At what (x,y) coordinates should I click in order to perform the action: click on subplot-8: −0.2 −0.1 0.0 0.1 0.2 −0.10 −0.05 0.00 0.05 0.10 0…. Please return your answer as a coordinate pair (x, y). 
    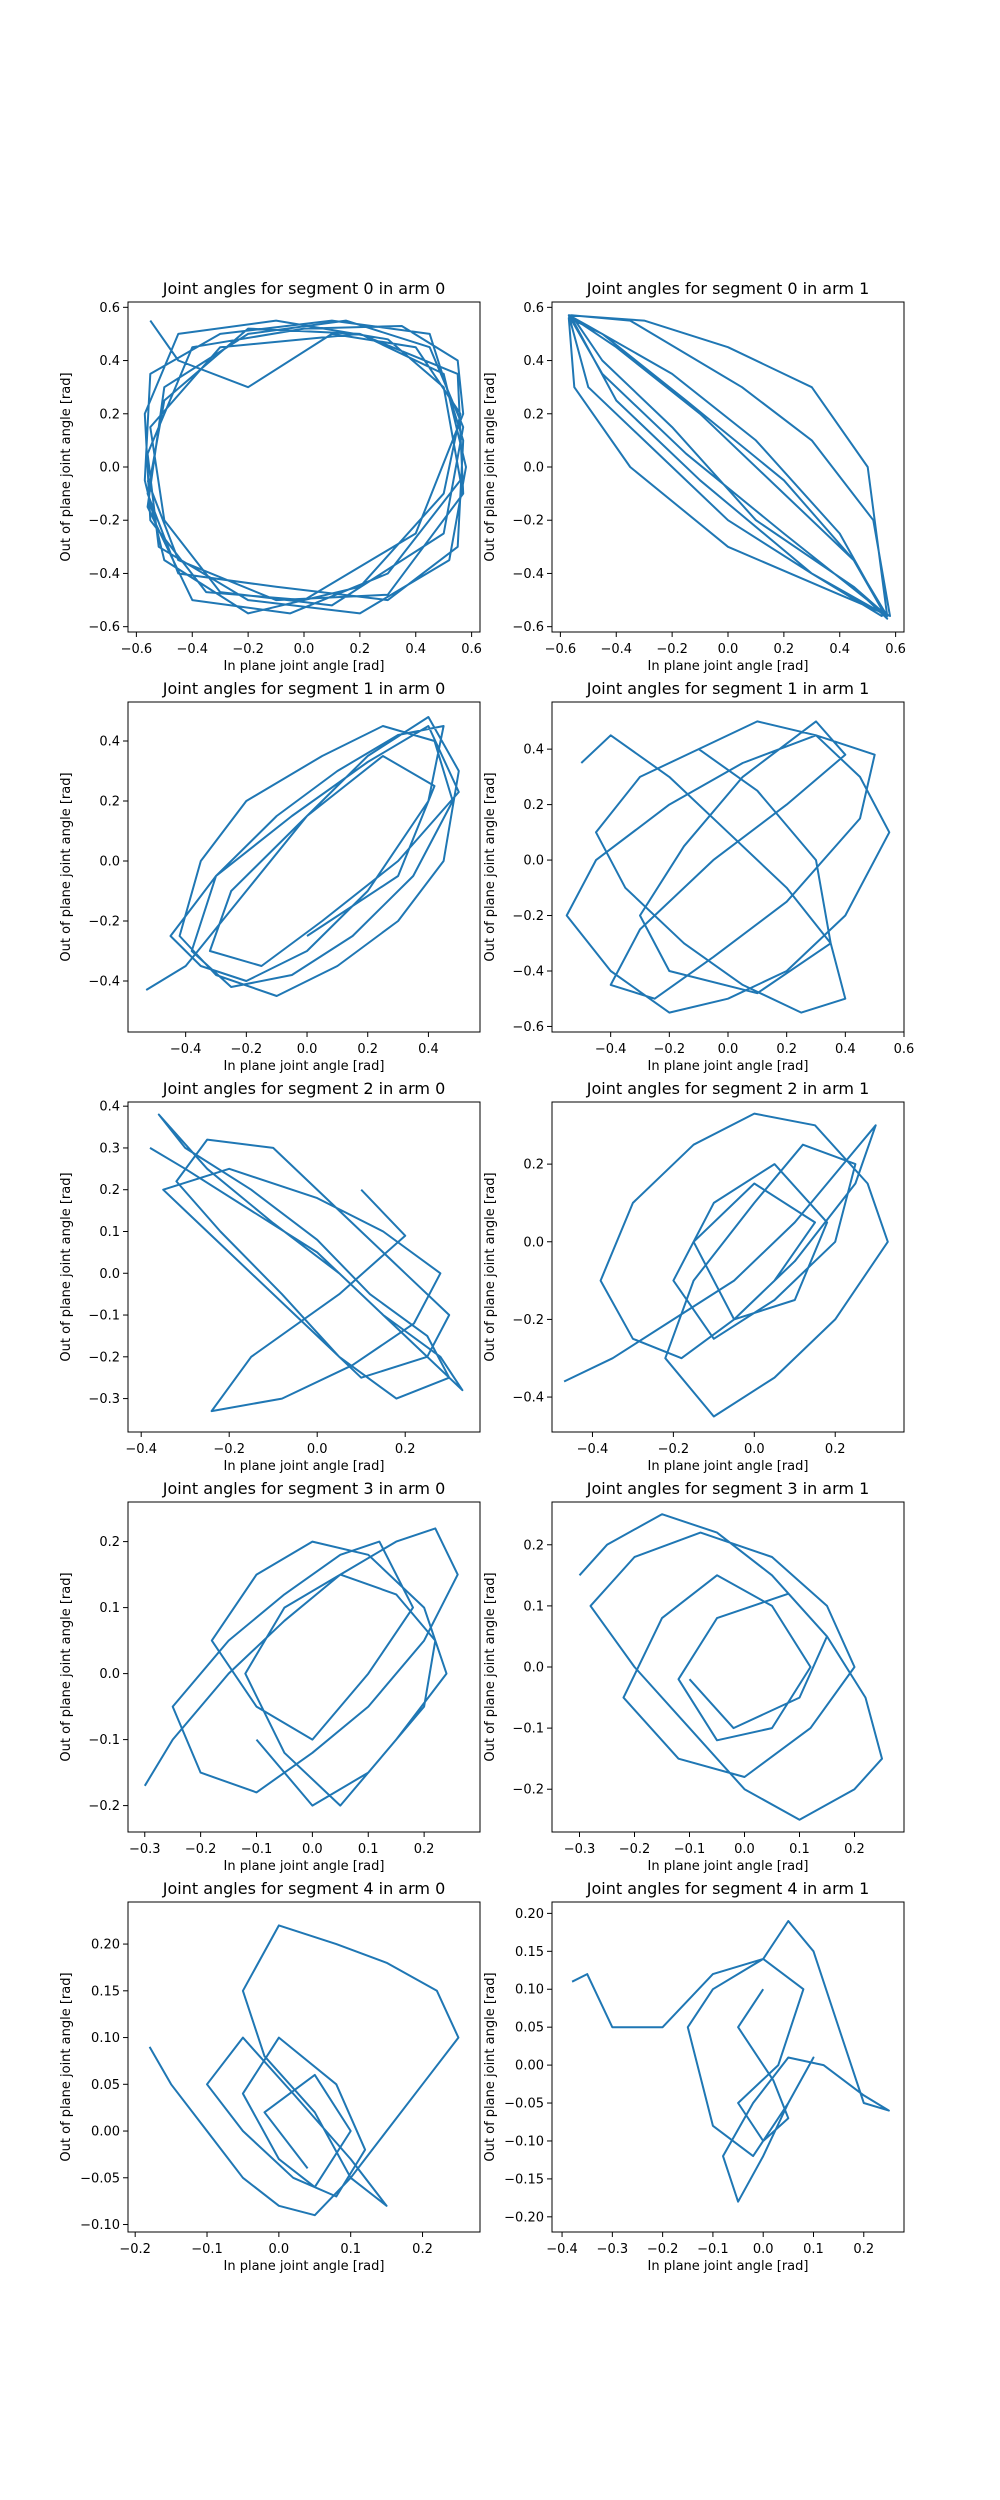
    Looking at the image, I should click on (270, 2076).